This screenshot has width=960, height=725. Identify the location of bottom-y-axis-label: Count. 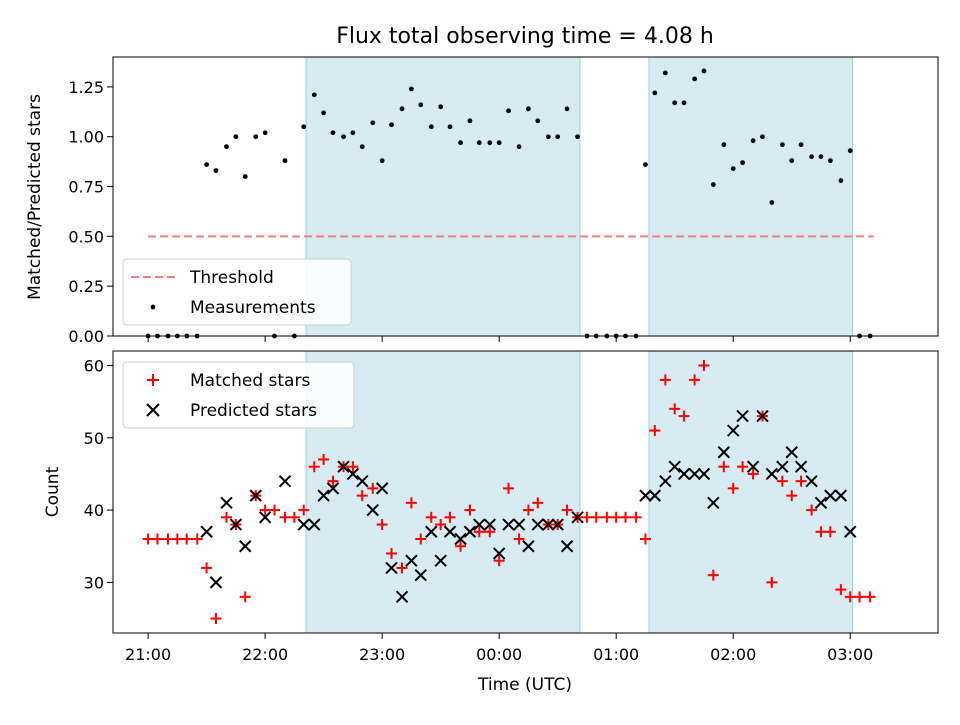
(53, 491).